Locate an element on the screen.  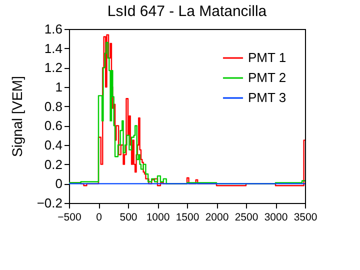
chart-title: LsId 647 - La Matancilla is located at coordinates (187, 11).